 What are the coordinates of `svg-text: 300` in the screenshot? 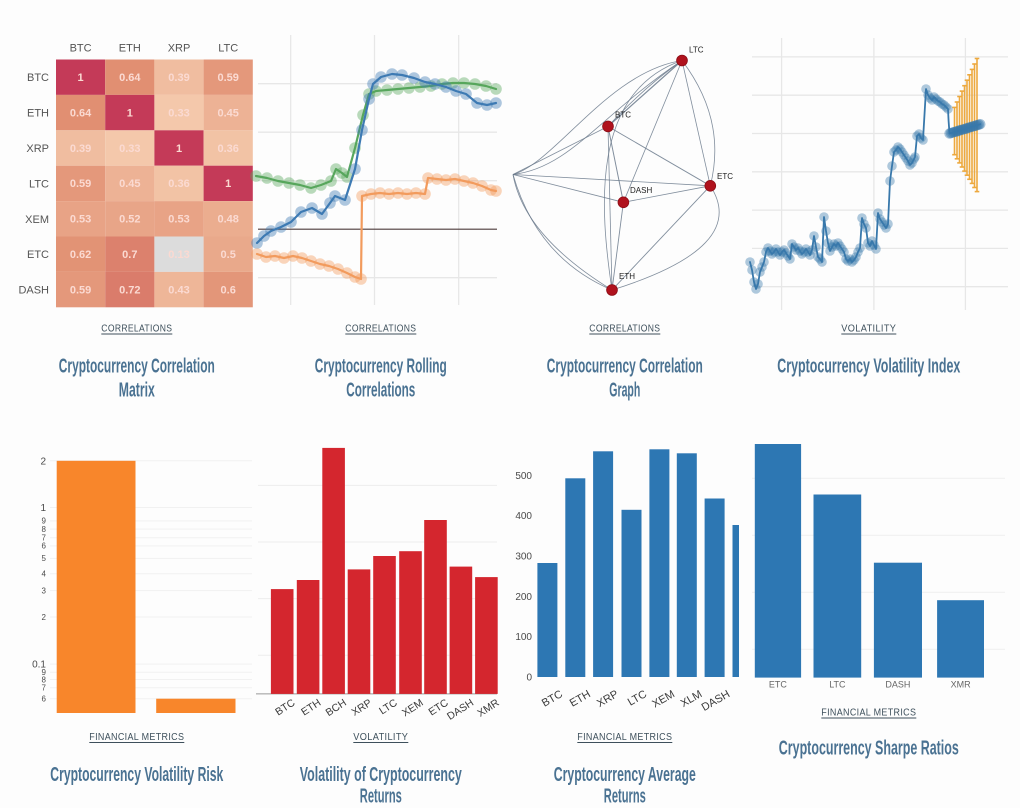 It's located at (523, 557).